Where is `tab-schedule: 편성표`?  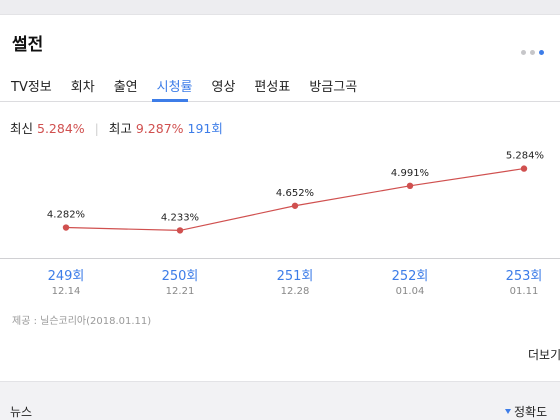 tab-schedule: 편성표 is located at coordinates (272, 87).